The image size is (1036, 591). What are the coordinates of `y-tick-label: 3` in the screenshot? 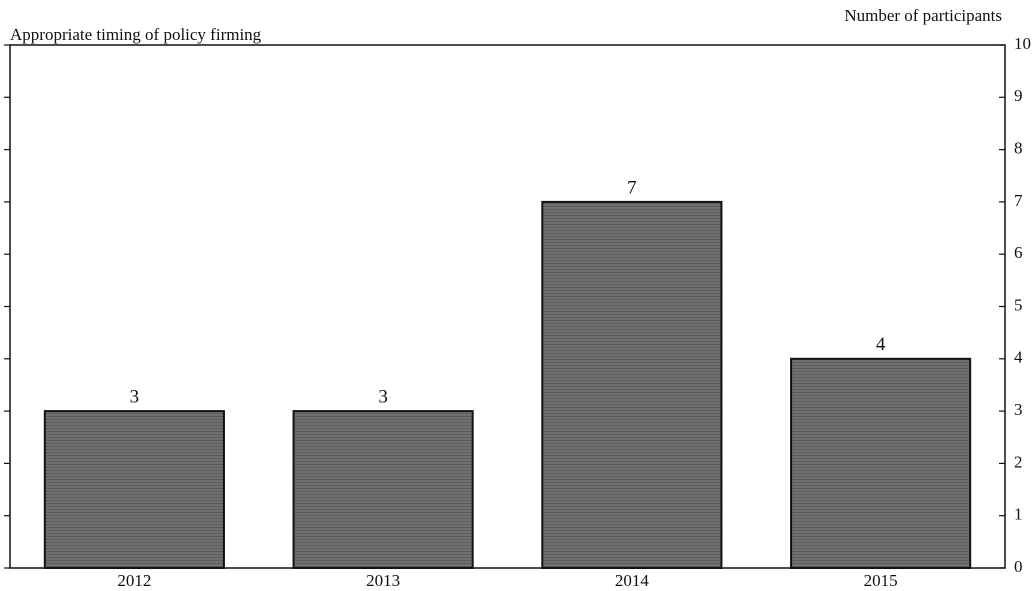 It's located at (1018, 409).